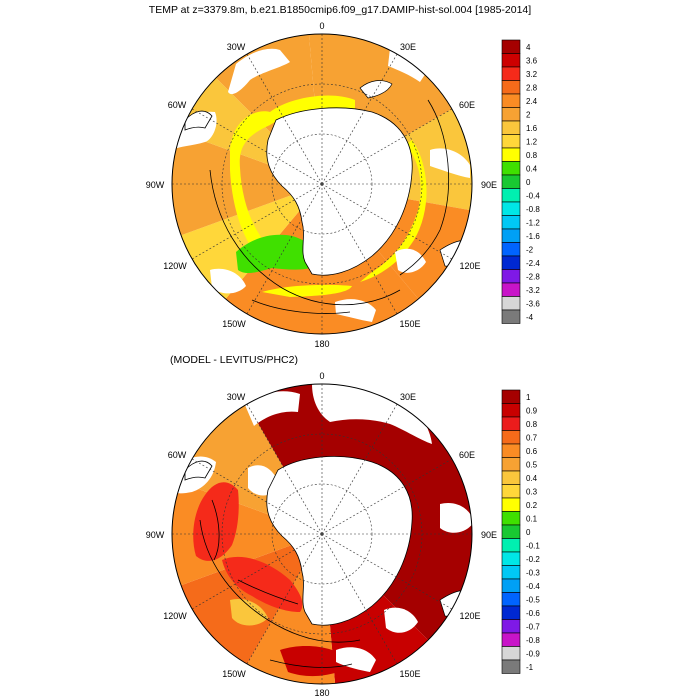 The height and width of the screenshot is (700, 700). I want to click on colorbar-label: -3.6, so click(533, 303).